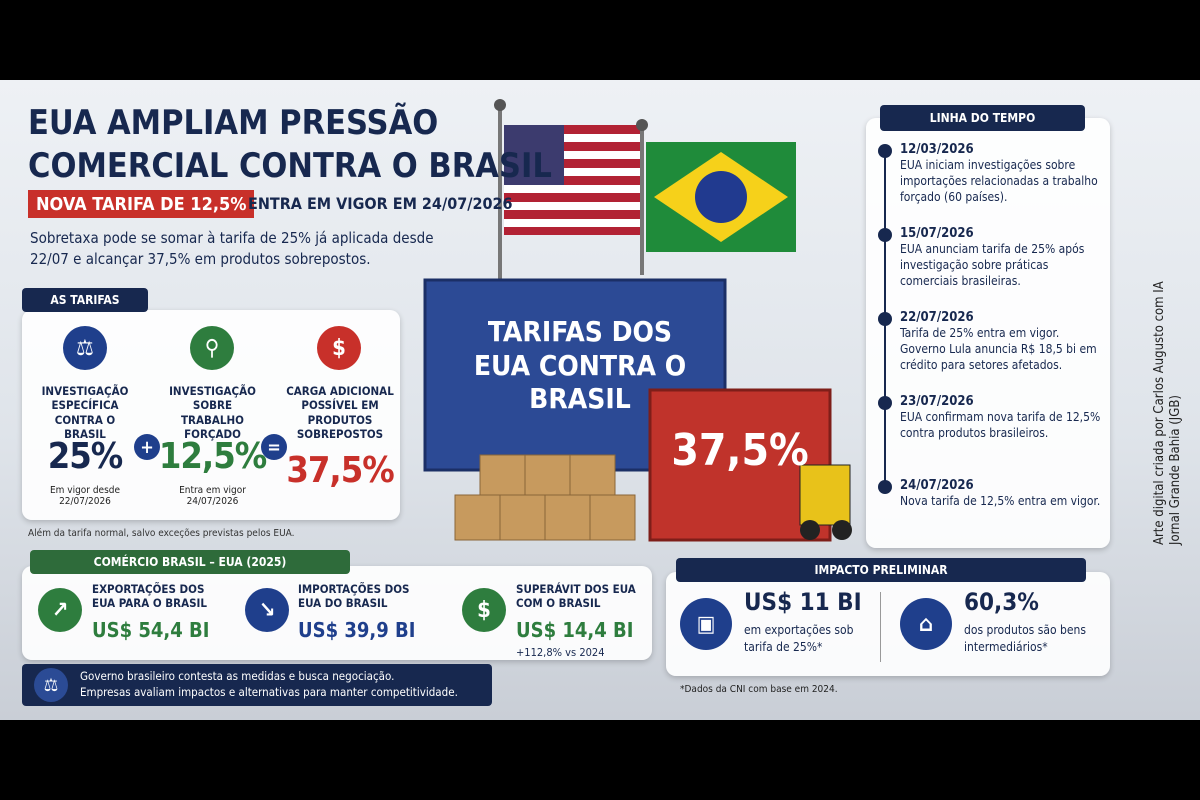 Image resolution: width=1200 pixels, height=800 pixels. I want to click on box-icon: ▣, so click(706, 624).